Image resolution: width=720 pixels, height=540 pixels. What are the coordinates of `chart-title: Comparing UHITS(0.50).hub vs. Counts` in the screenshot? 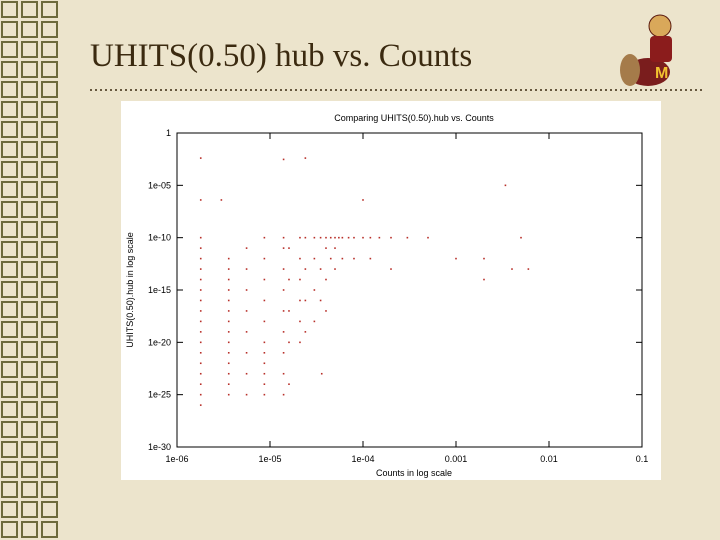 It's located at (414, 118).